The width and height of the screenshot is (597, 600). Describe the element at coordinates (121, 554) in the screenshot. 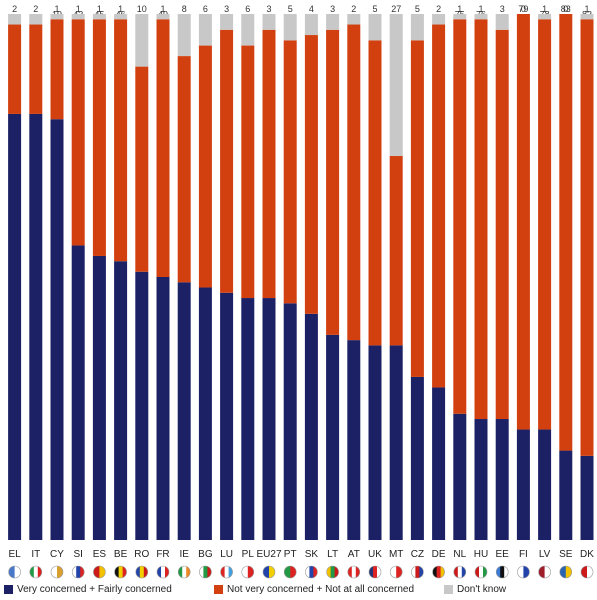

I see `category-label: BE` at that location.